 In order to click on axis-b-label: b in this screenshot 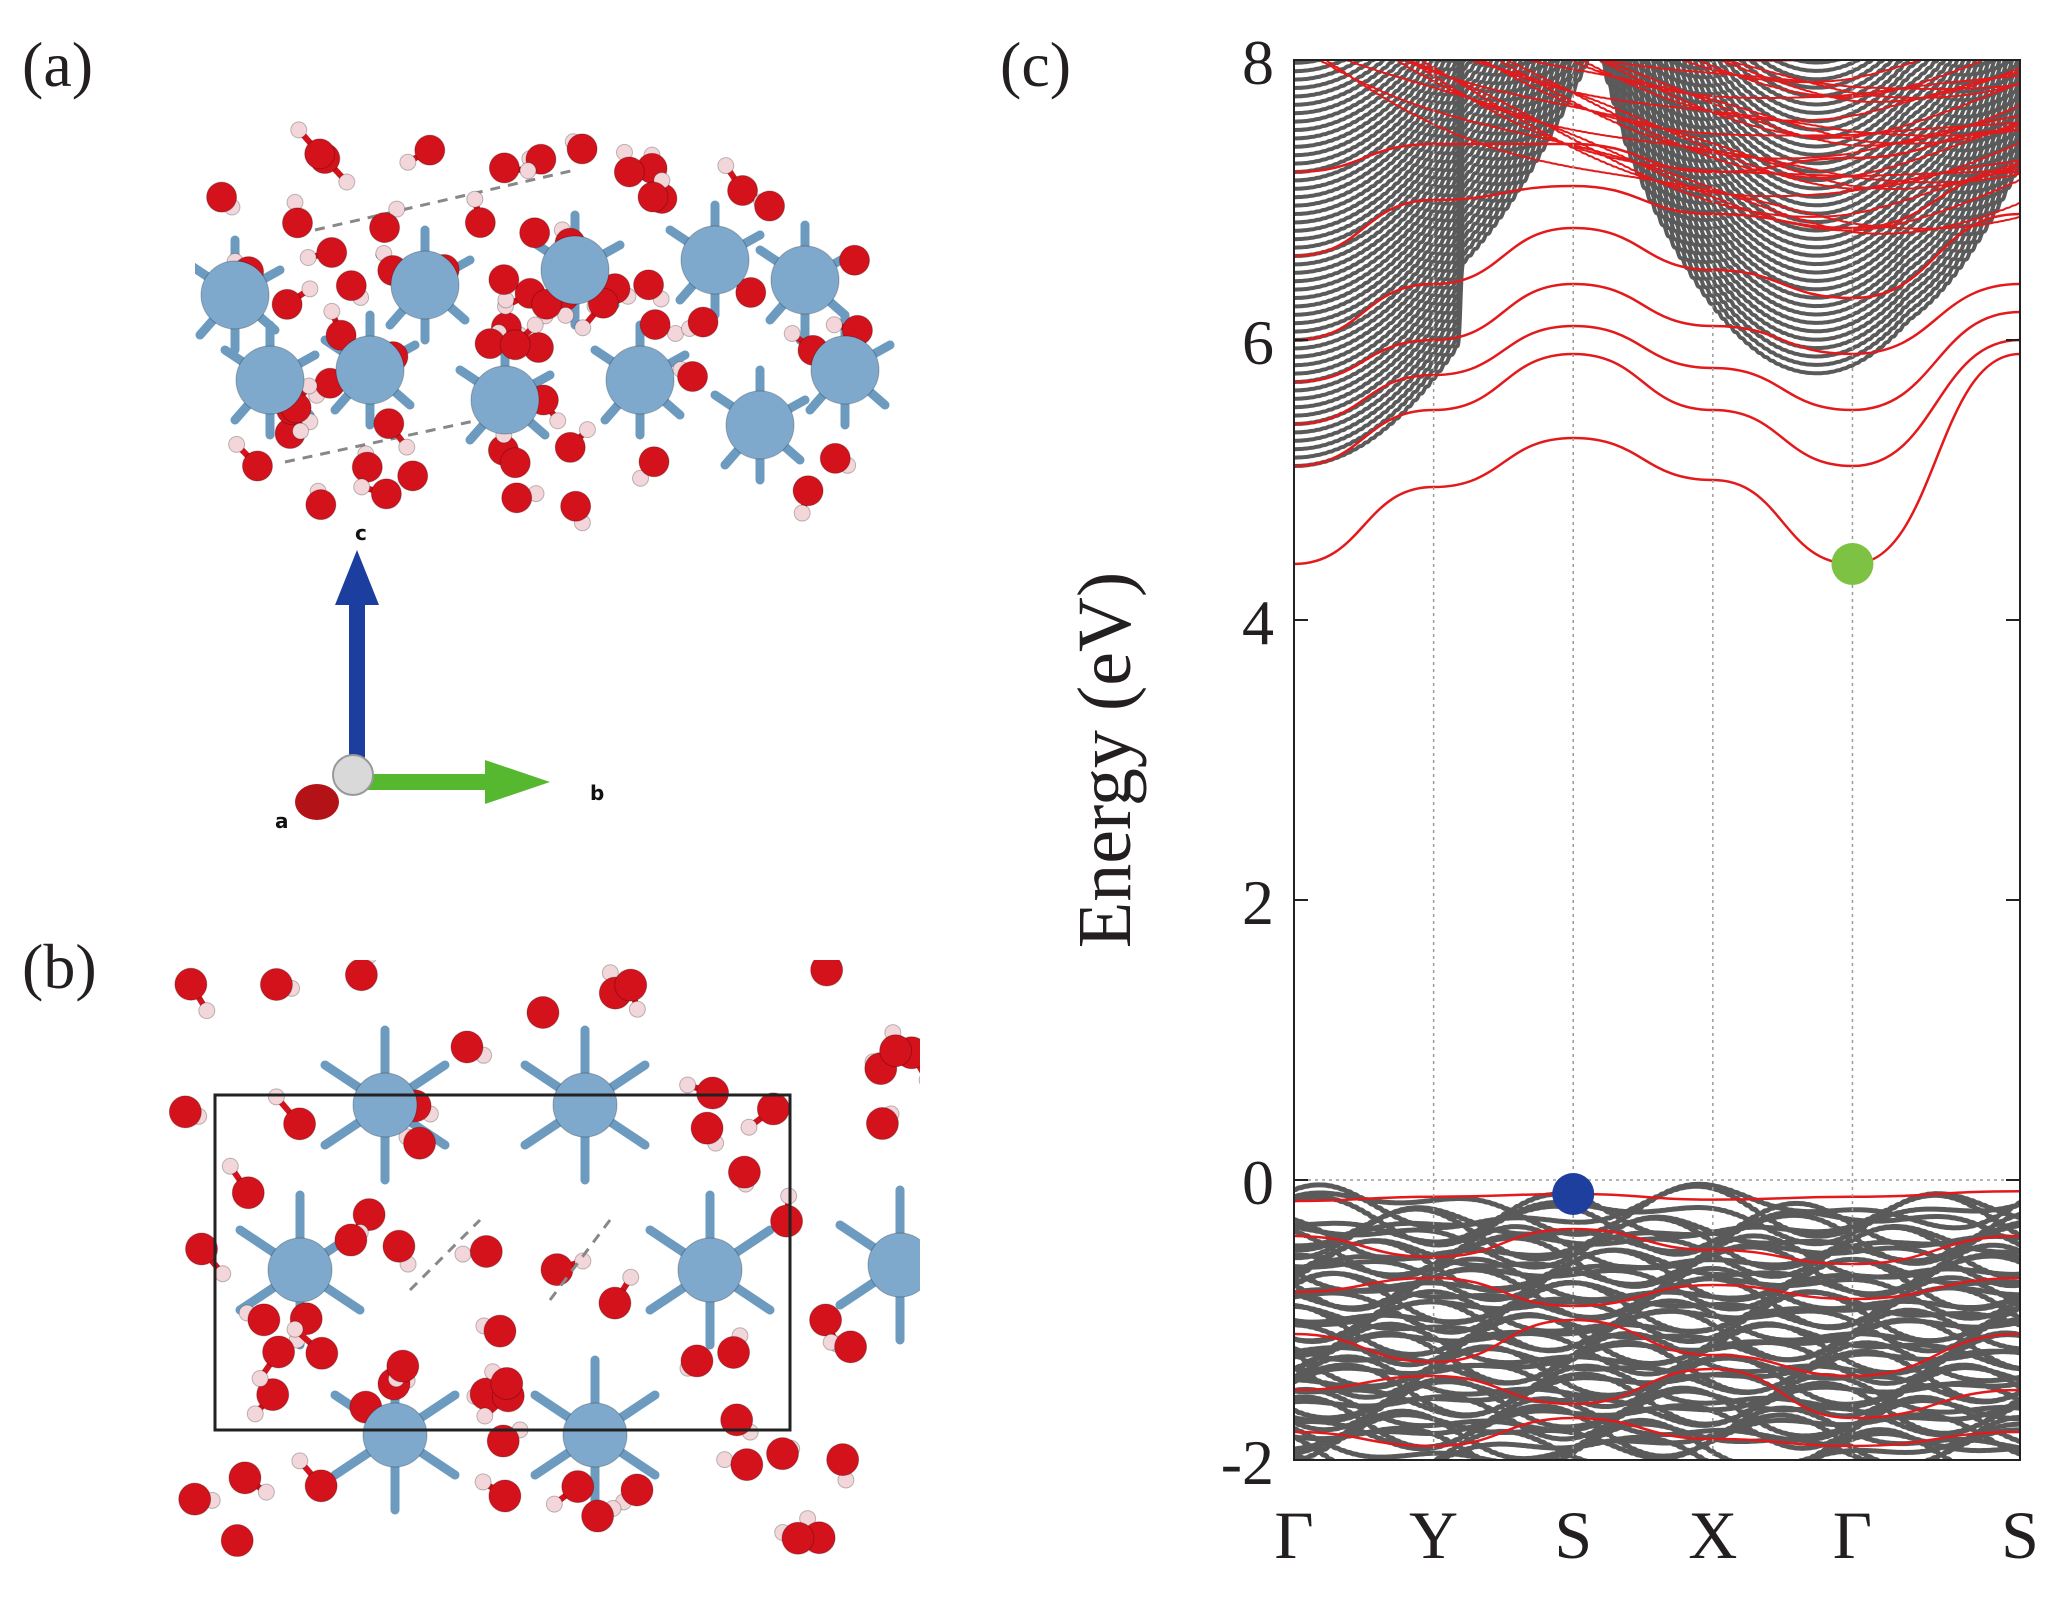, I will do `click(597, 793)`.